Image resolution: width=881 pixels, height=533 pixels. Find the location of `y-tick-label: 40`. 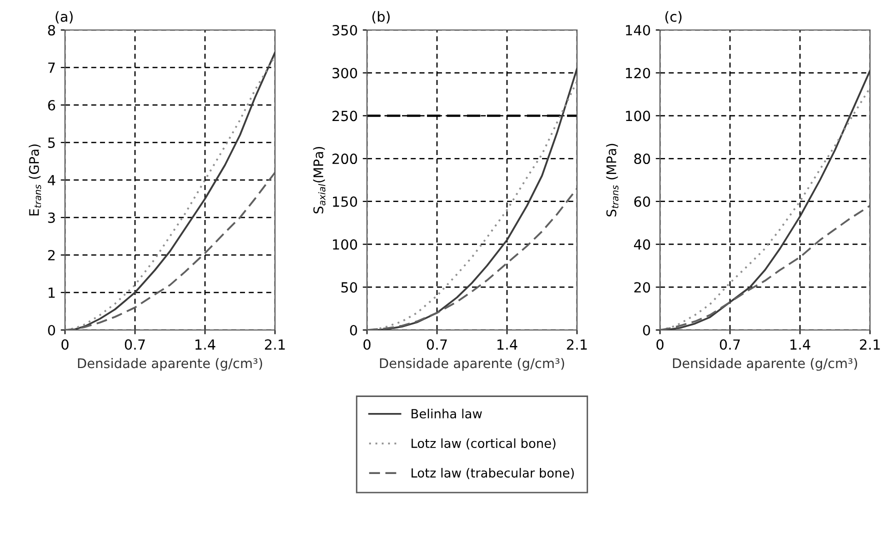

y-tick-label: 40 is located at coordinates (642, 244).